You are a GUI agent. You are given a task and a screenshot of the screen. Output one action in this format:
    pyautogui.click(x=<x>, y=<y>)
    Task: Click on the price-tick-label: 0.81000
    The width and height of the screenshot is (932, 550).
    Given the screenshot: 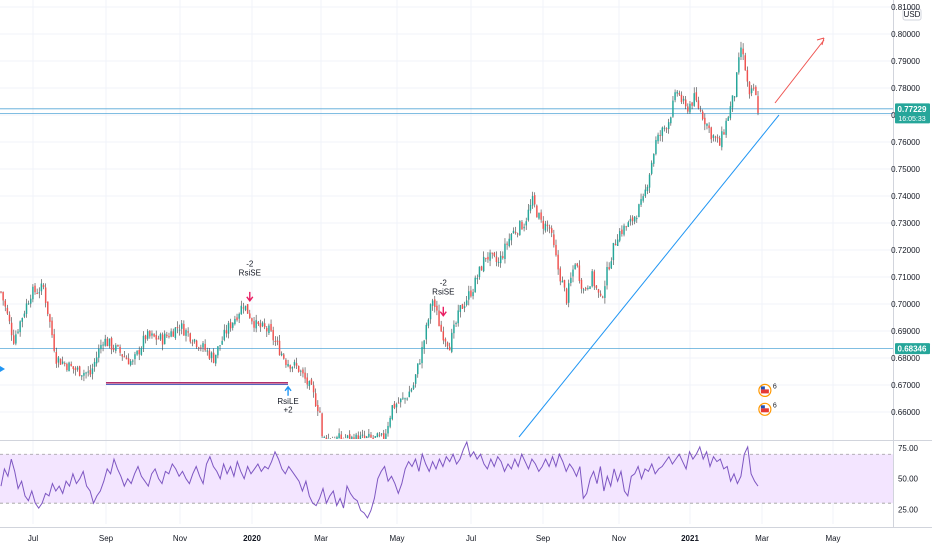 What is the action you would take?
    pyautogui.click(x=905, y=7)
    